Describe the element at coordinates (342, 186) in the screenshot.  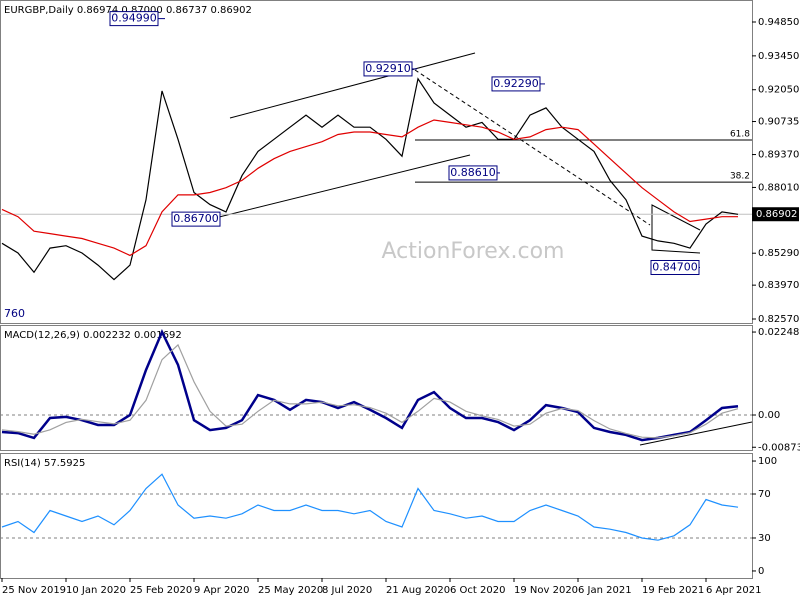
I see `channel-lower` at that location.